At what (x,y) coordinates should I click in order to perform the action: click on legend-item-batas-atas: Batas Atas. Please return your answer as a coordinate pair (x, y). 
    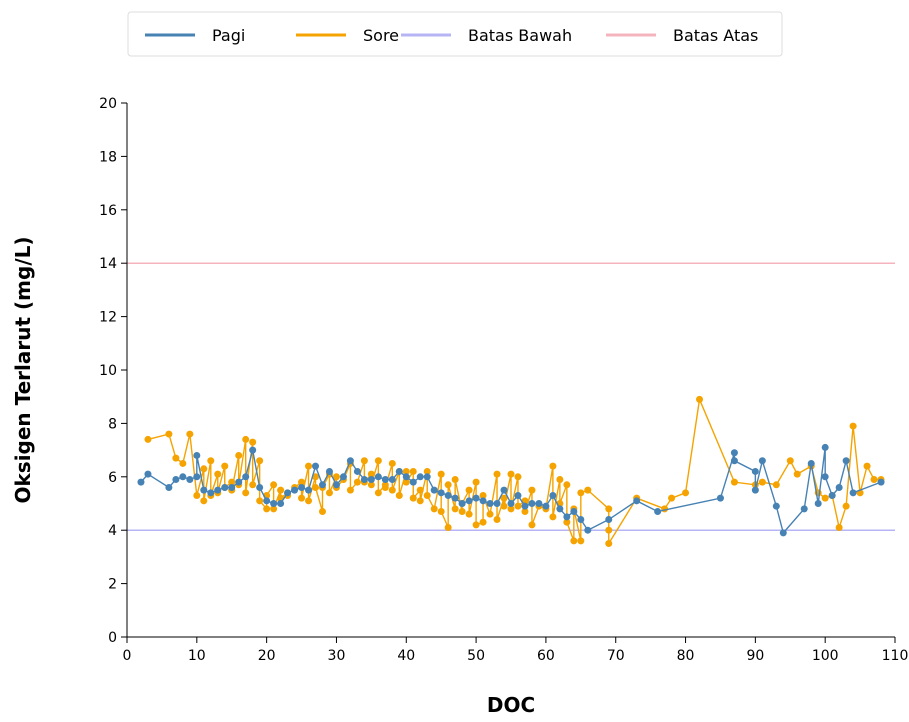
    Looking at the image, I should click on (682, 35).